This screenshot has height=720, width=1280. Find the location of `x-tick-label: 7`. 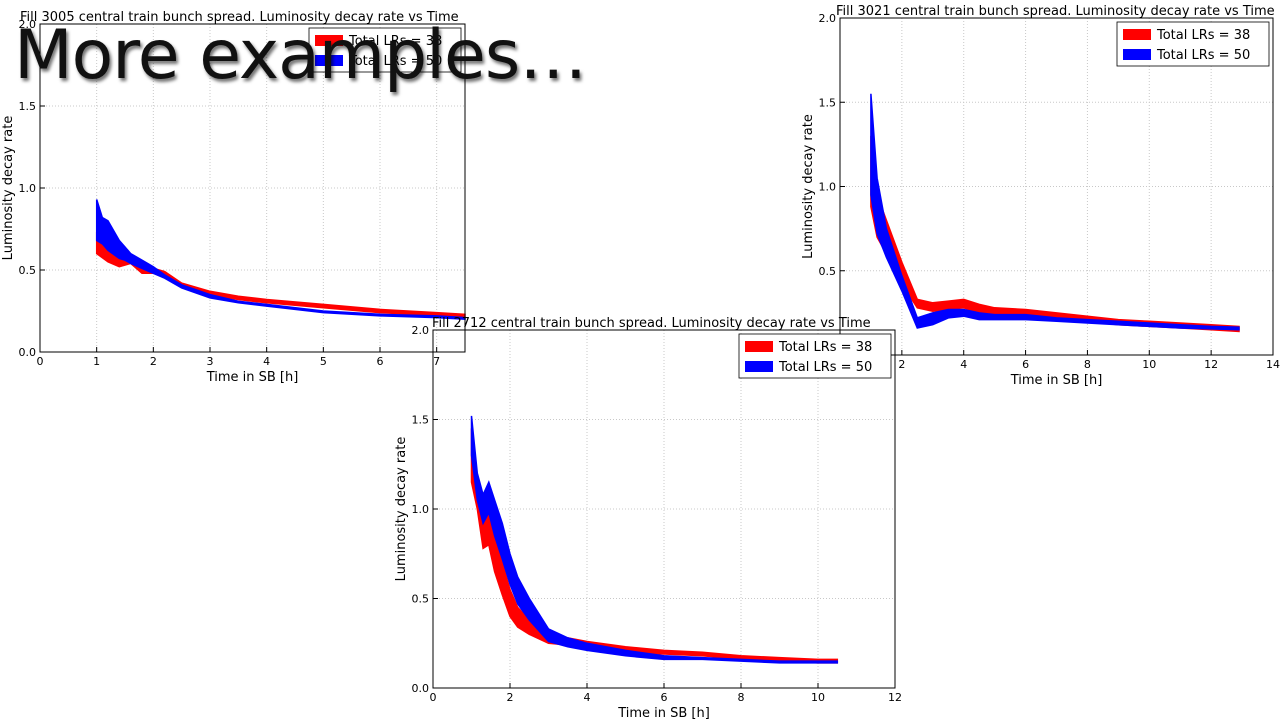

x-tick-label: 7 is located at coordinates (436, 361).